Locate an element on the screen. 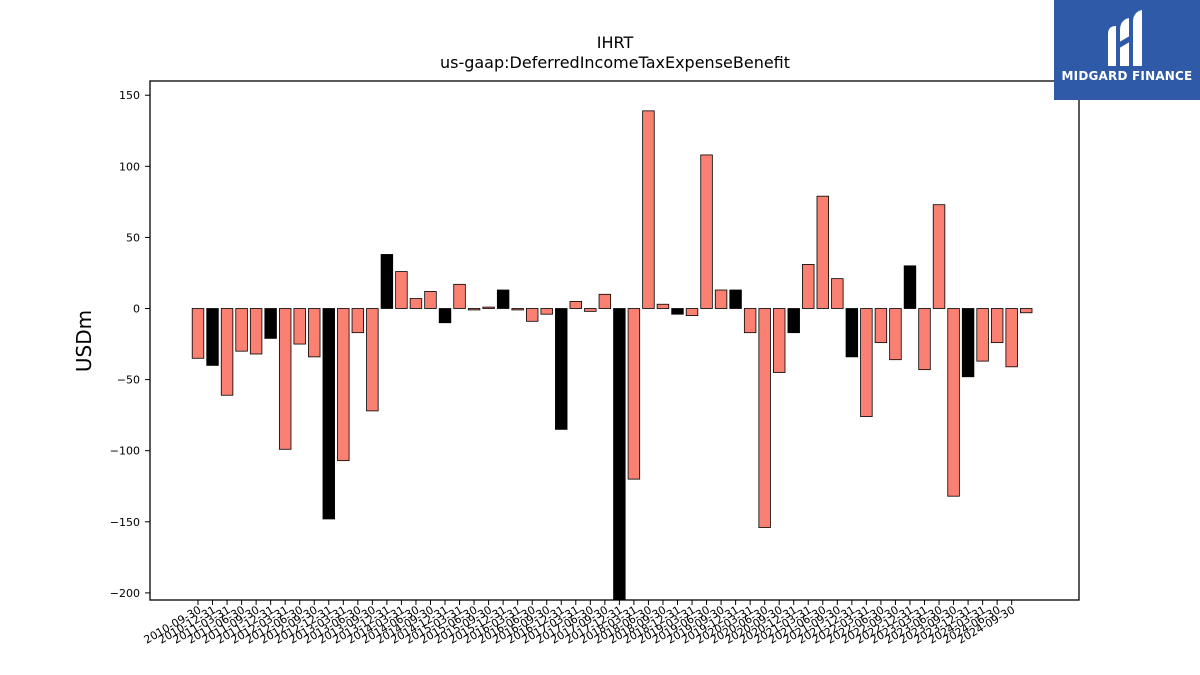 The width and height of the screenshot is (1200, 675). y-tick-label: 0 is located at coordinates (136, 309).